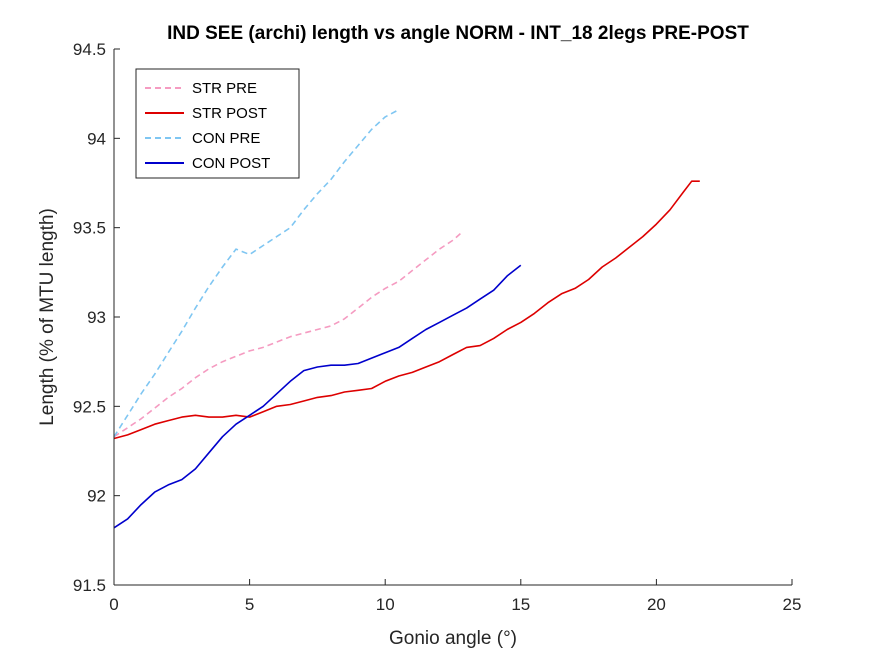  Describe the element at coordinates (89, 406) in the screenshot. I see `y-tick-label: 92.5` at that location.